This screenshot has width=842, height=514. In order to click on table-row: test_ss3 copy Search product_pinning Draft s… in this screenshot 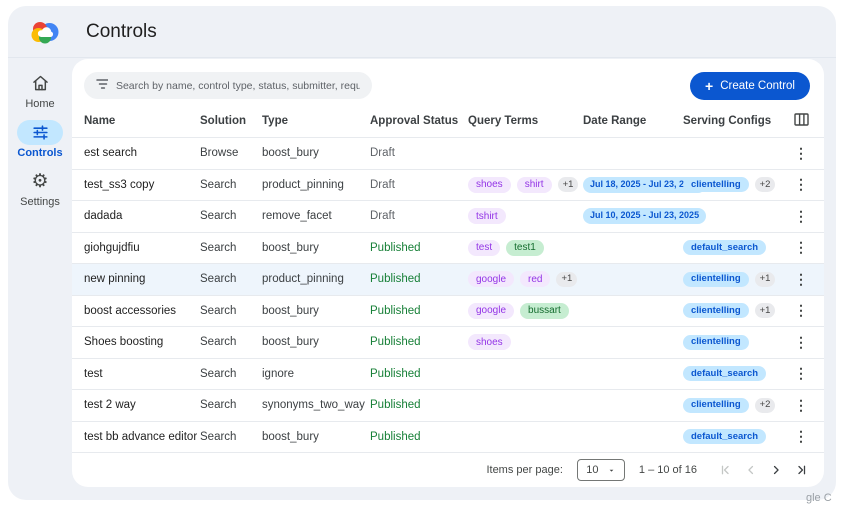, I will do `click(448, 184)`.